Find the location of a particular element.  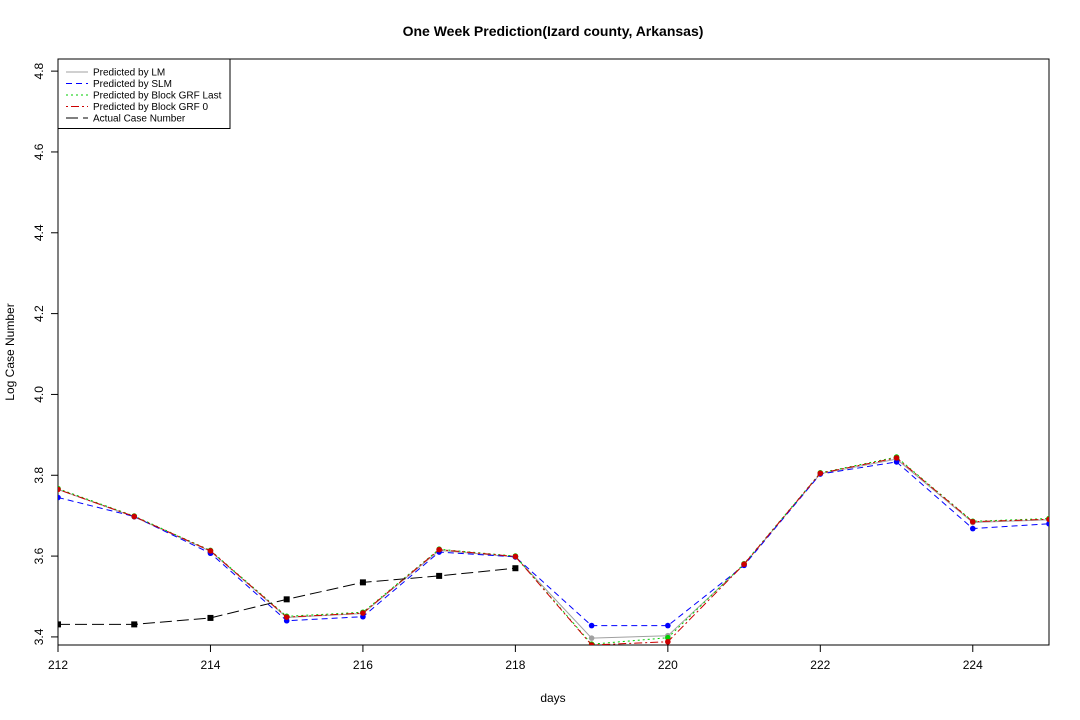

legend-label-4: Actual Case Number is located at coordinates (139, 119).